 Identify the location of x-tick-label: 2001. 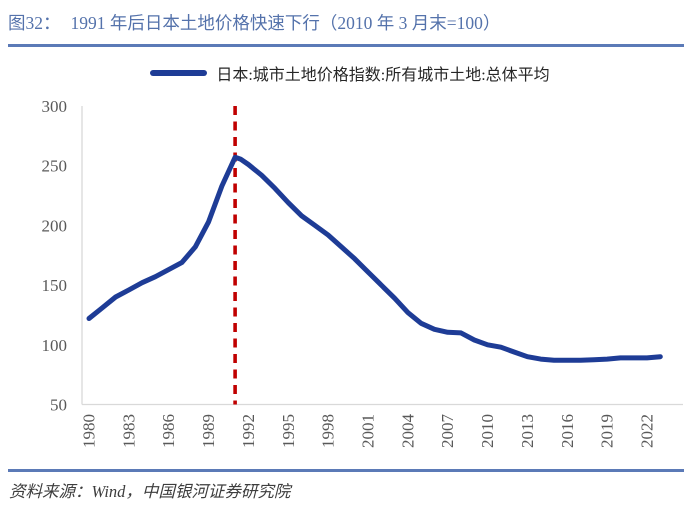
(368, 431).